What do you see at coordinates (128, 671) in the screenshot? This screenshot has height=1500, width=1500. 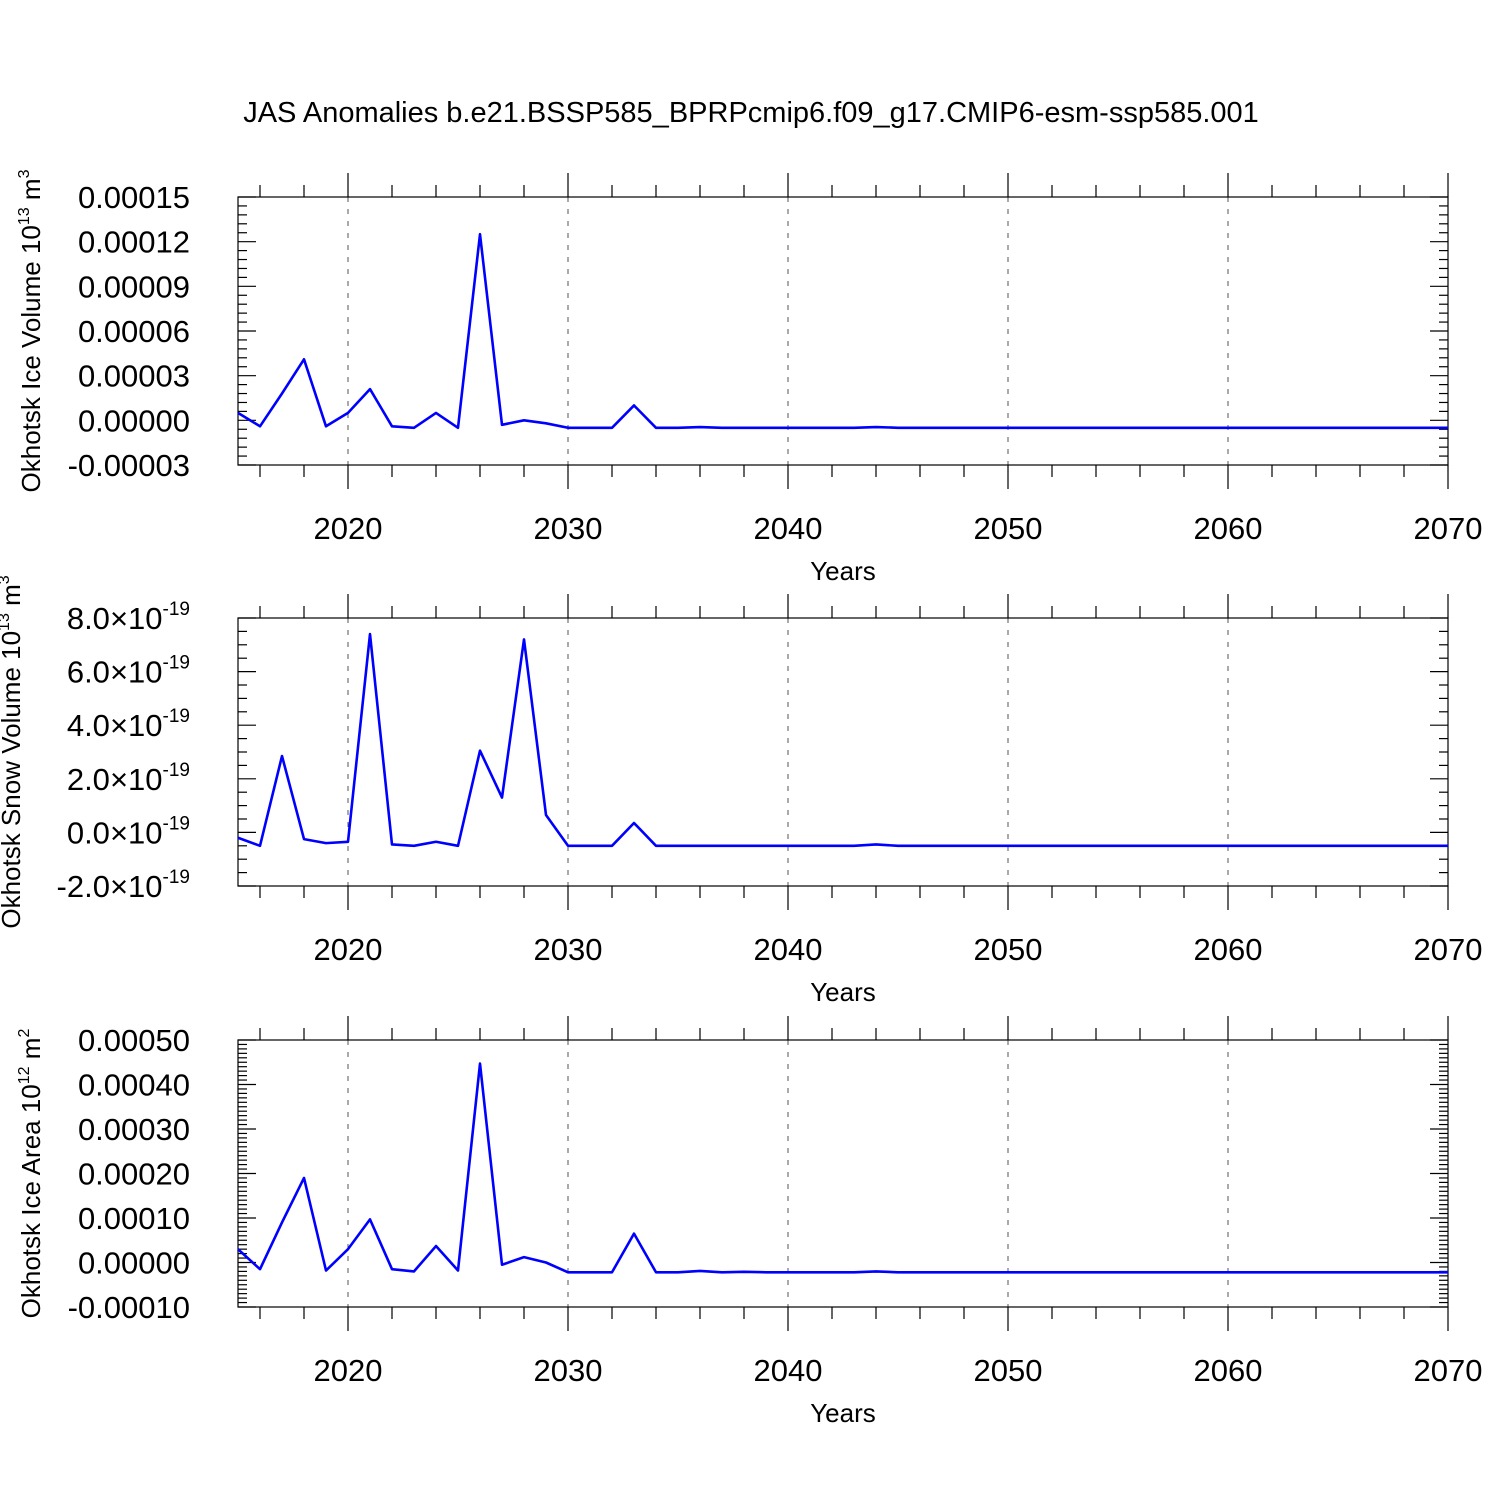 I see `y-tick-label: 6.0×10⁻¹⁹` at bounding box center [128, 671].